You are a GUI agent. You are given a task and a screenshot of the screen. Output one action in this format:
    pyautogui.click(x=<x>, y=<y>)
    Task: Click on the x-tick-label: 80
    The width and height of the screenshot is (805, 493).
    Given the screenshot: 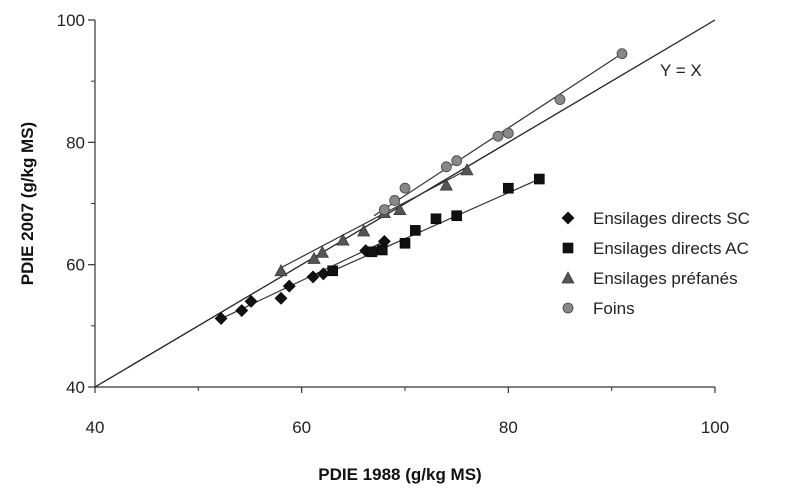 What is the action you would take?
    pyautogui.click(x=508, y=427)
    